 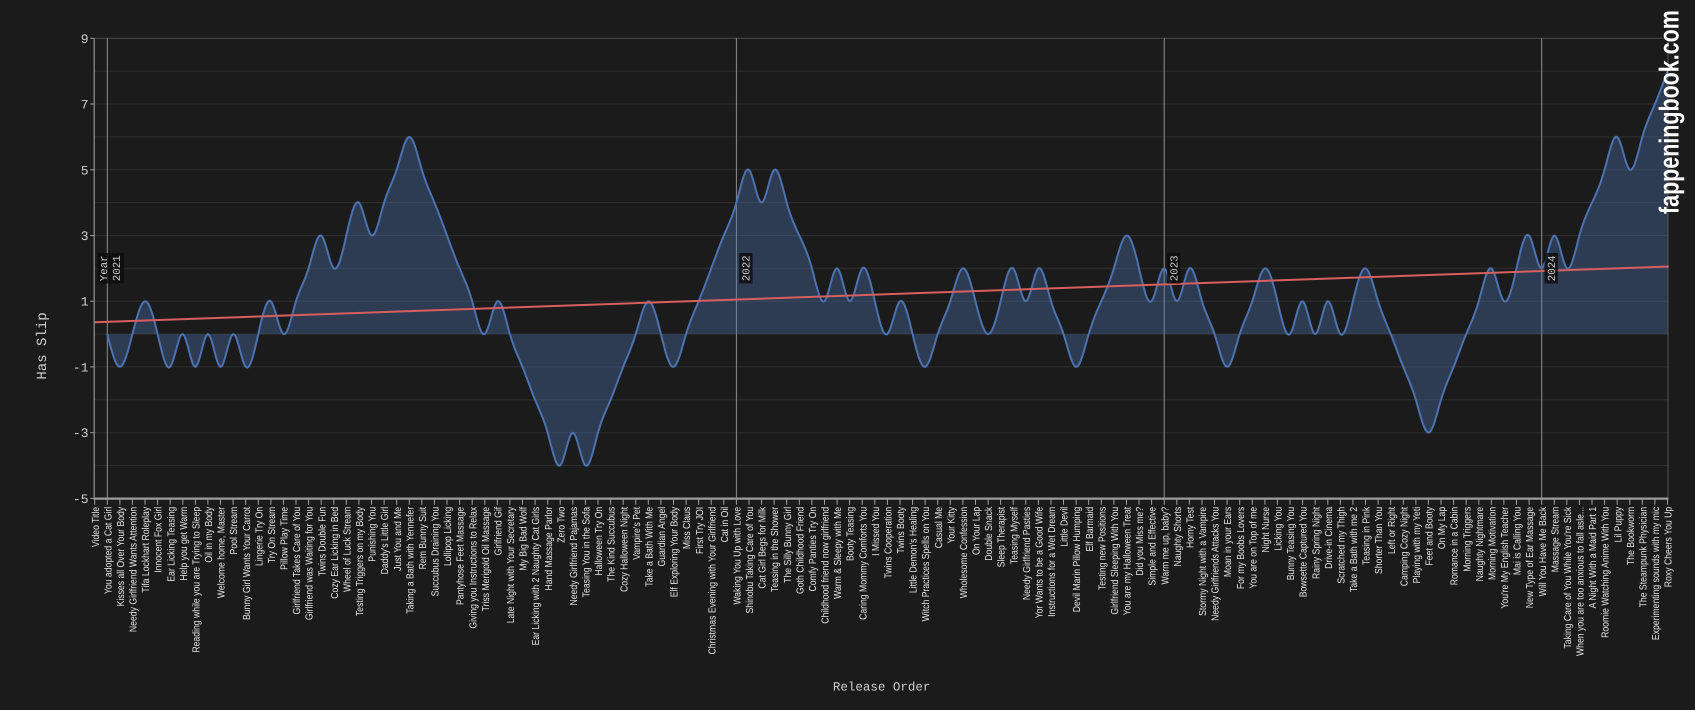 What do you see at coordinates (1543, 551) in the screenshot?
I see `svg-text: Will You Have Me Back` at bounding box center [1543, 551].